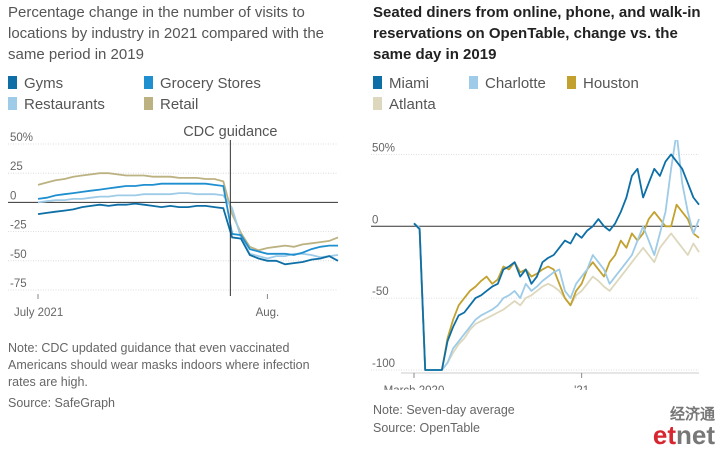  What do you see at coordinates (383, 256) in the screenshot?
I see `right-y-ticks: 50% 0 -50 -100` at bounding box center [383, 256].